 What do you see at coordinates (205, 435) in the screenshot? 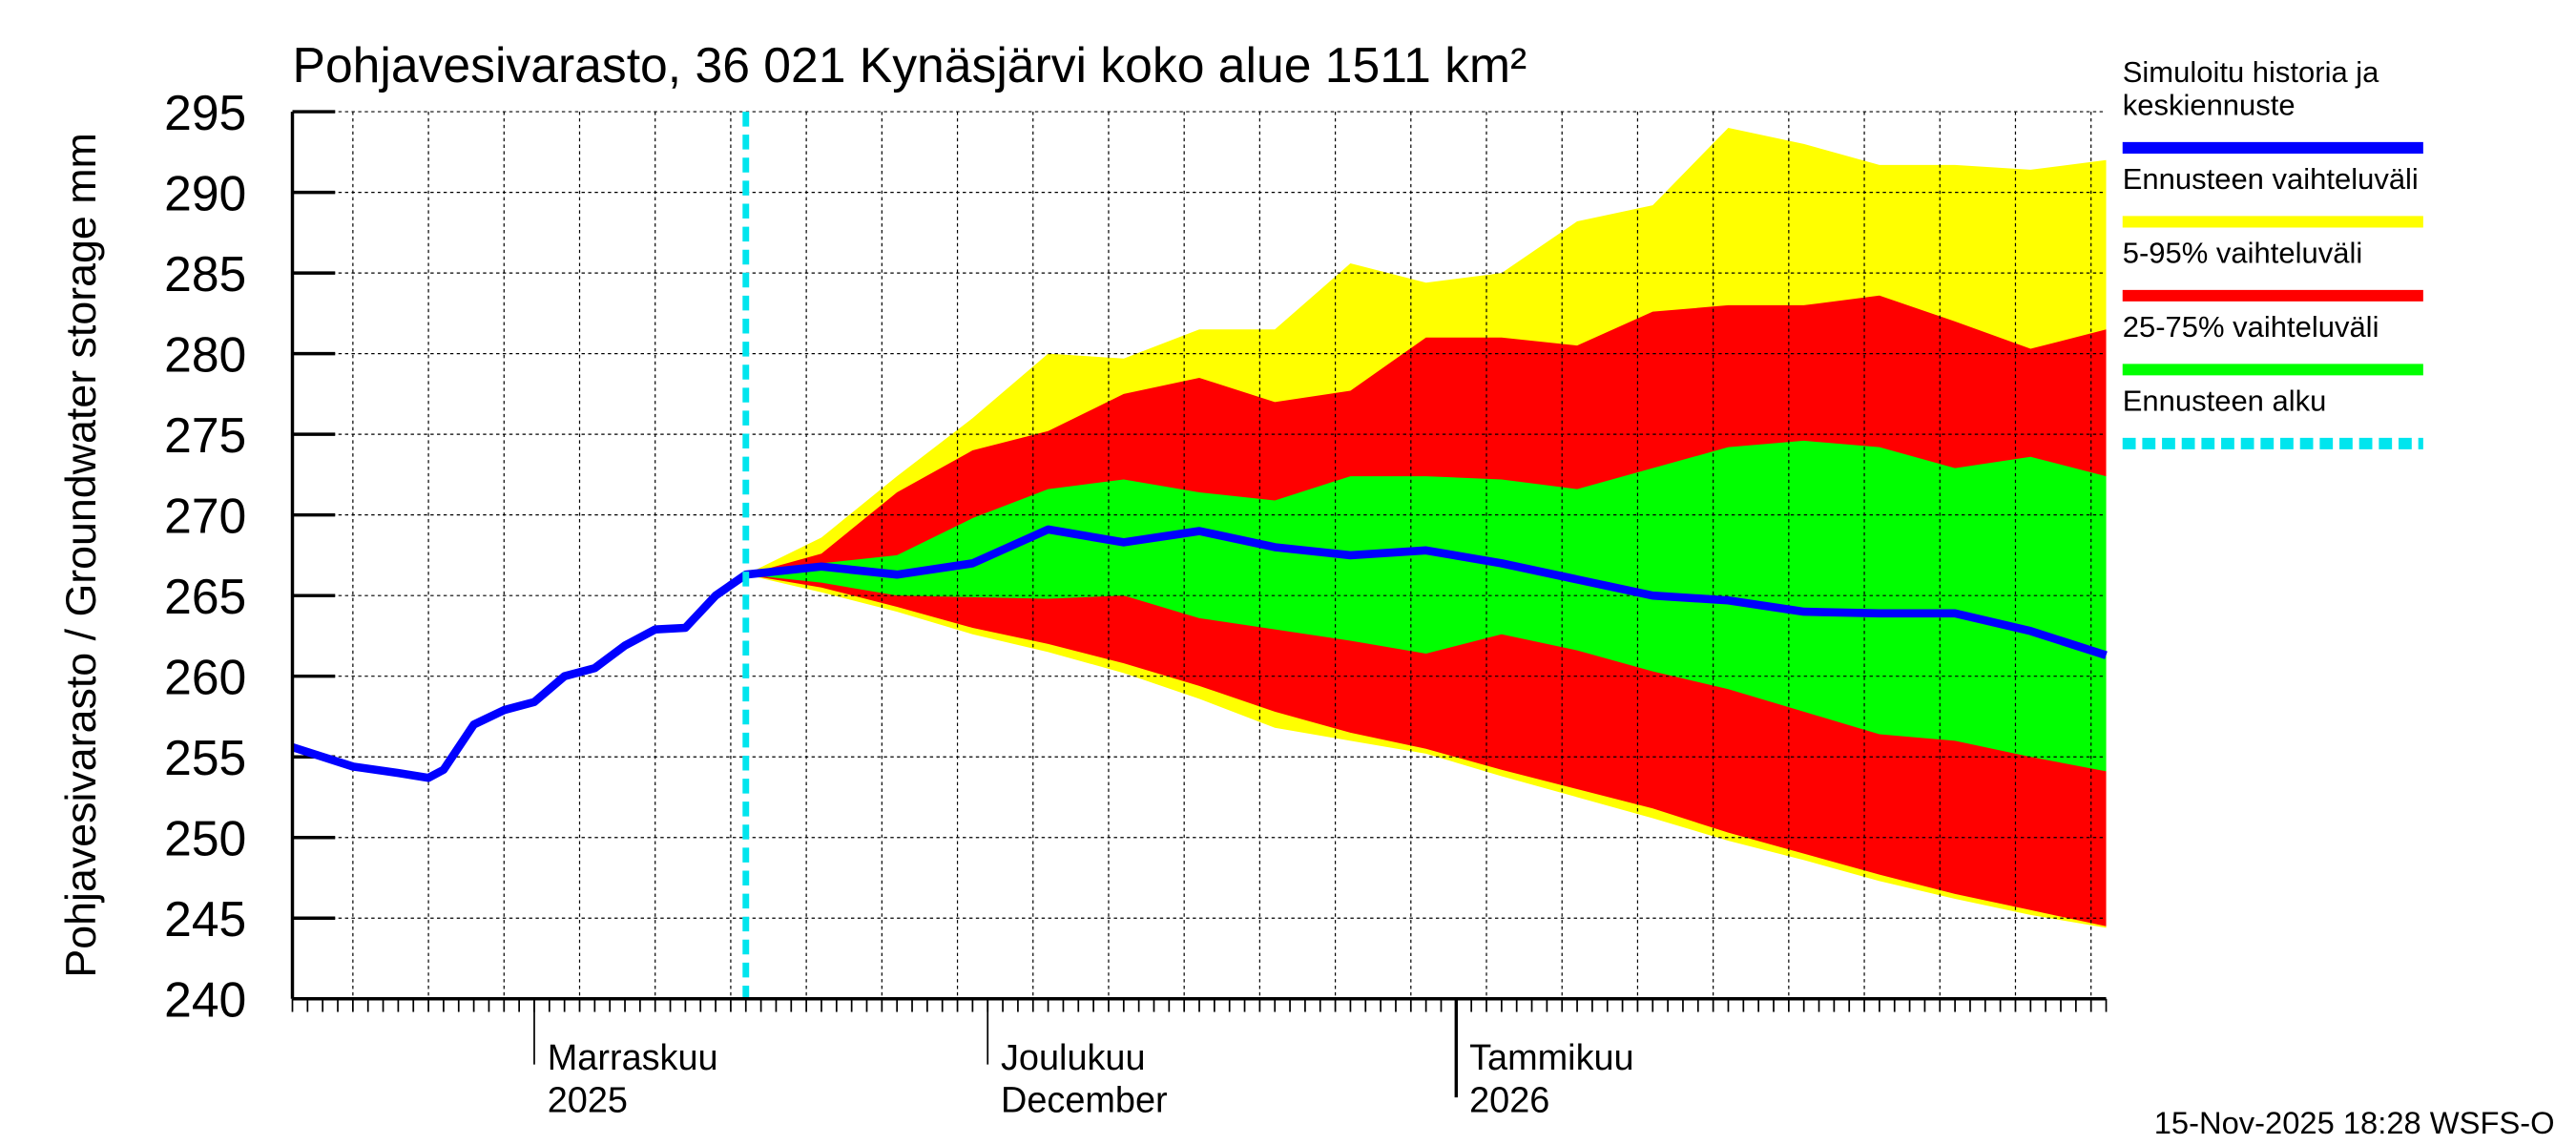
I see `y-tick-label: 275` at bounding box center [205, 435].